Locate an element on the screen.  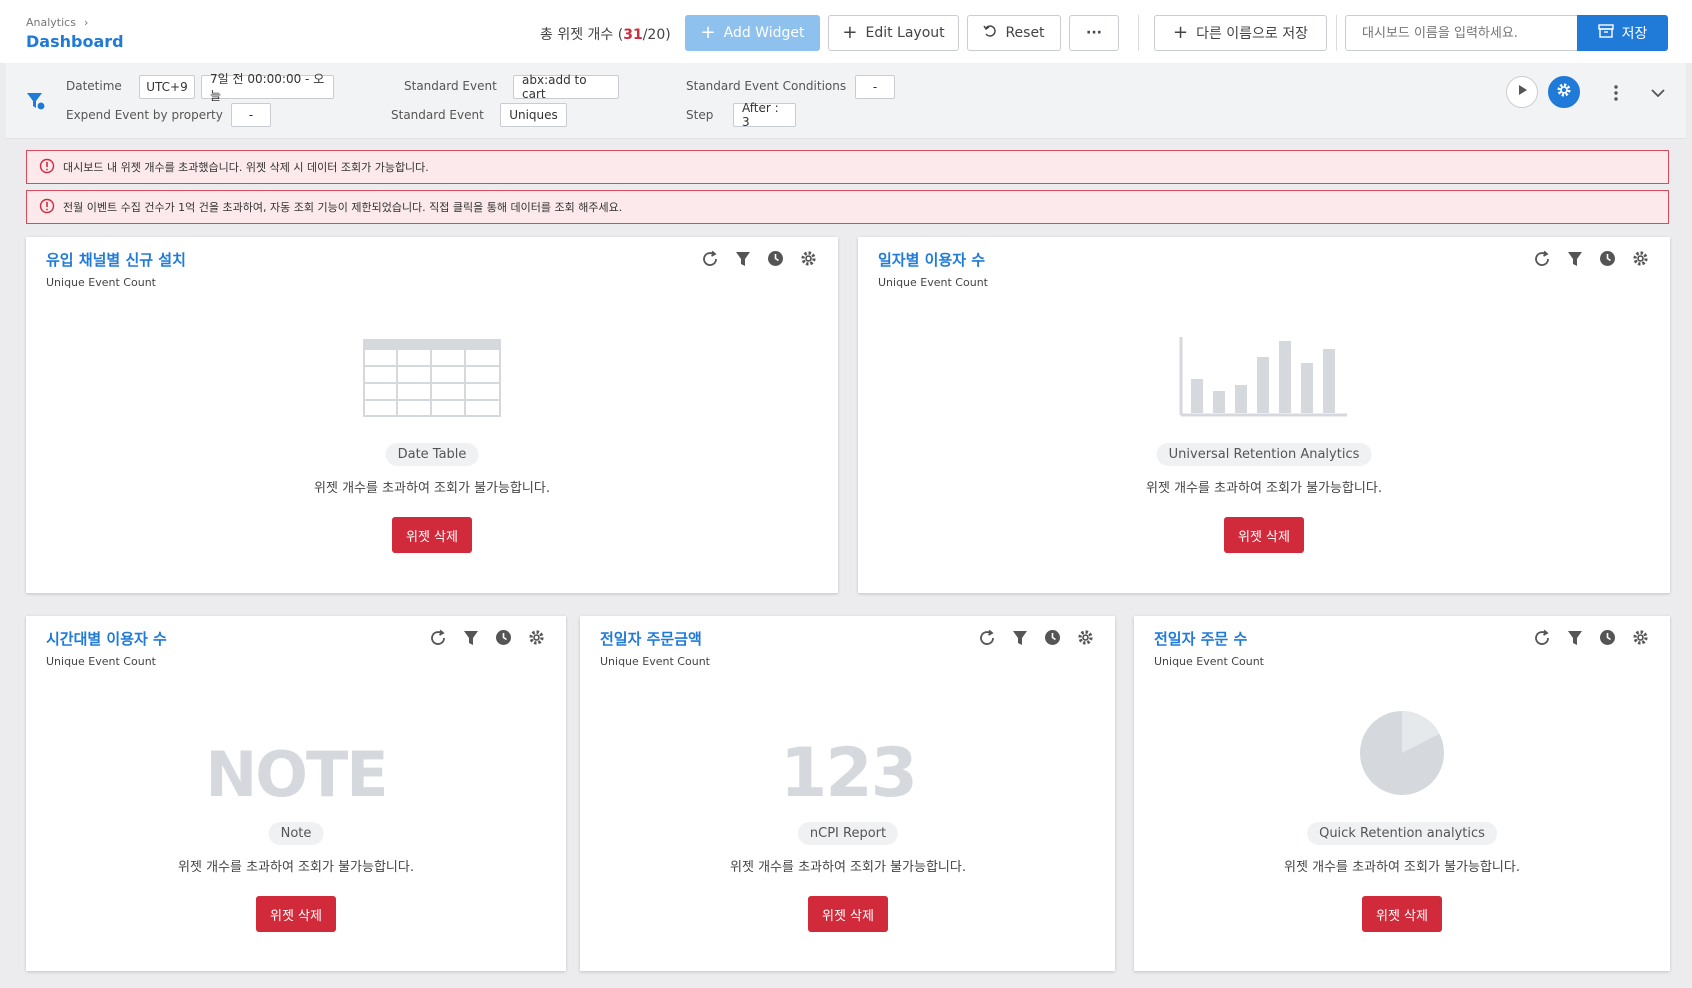
conditions-value: - is located at coordinates (875, 87).